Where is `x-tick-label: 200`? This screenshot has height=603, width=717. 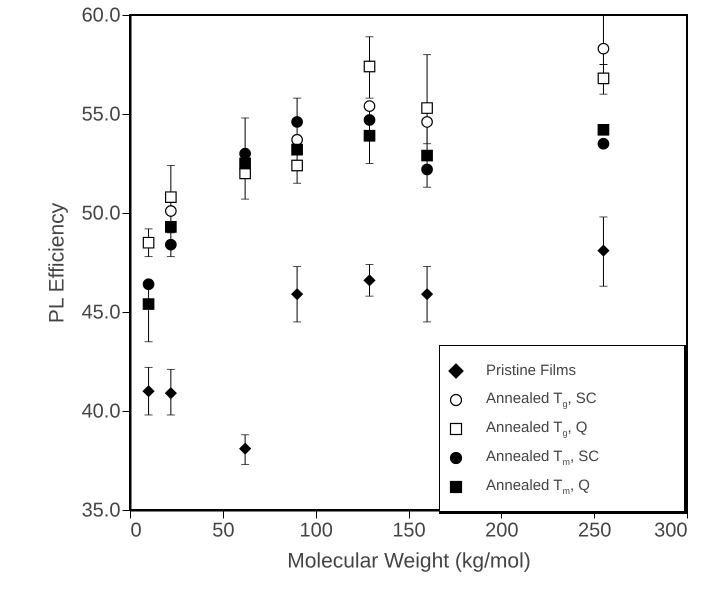
x-tick-label: 200 is located at coordinates (502, 531).